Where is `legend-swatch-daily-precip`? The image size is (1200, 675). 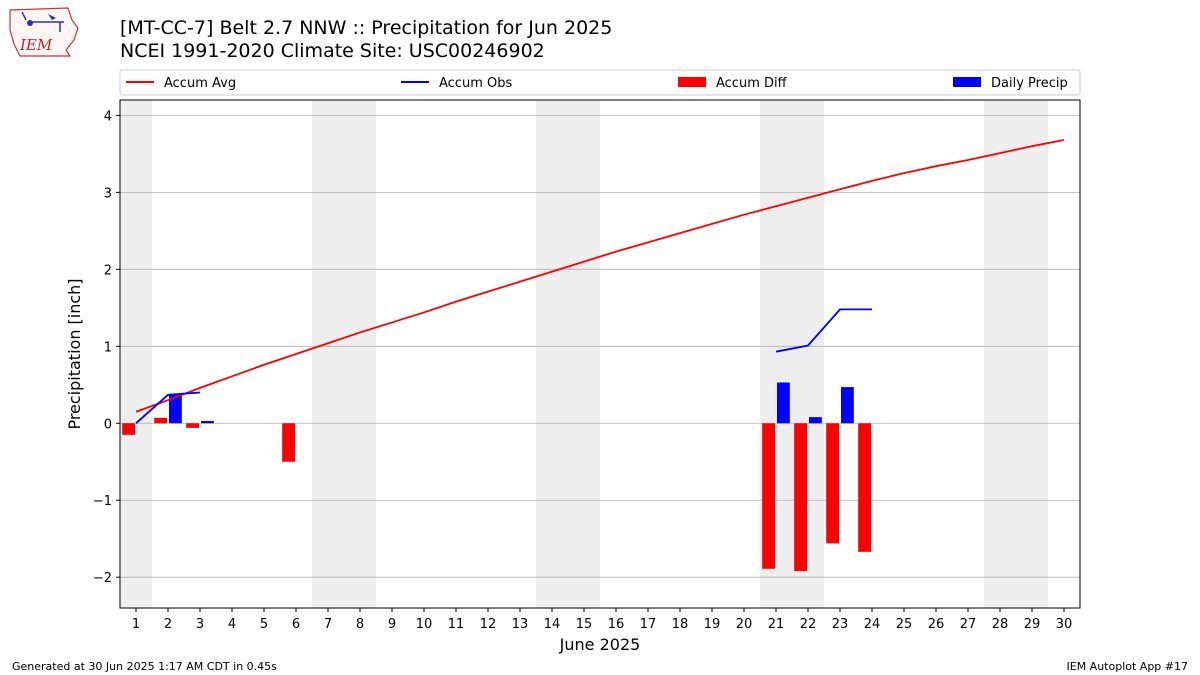
legend-swatch-daily-precip is located at coordinates (967, 82).